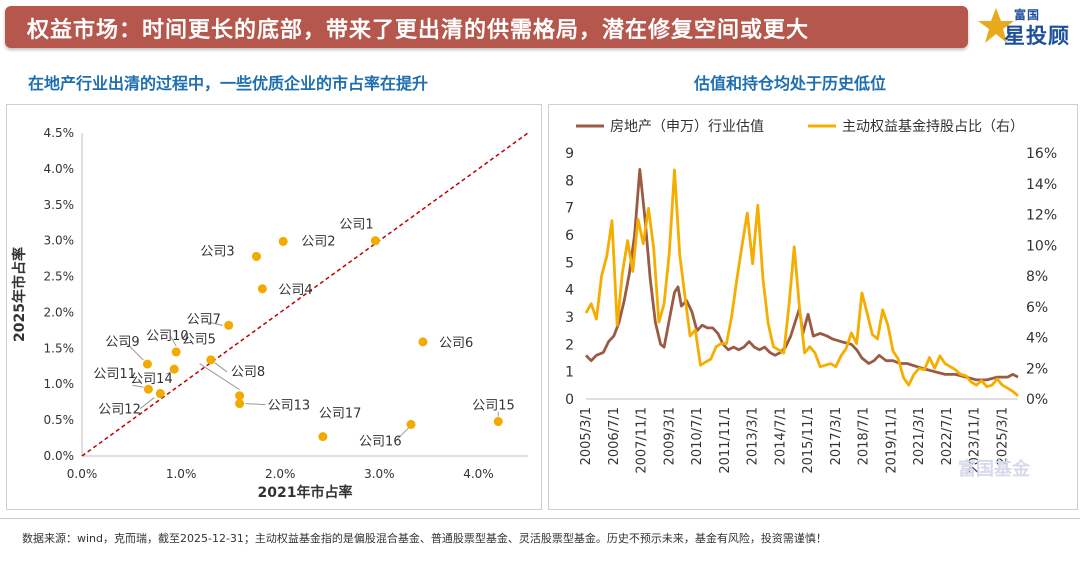 This screenshot has height=565, width=1080. I want to click on title-bar: 权益市场：时间更长的底部，带来了更出清的供需格局，潜在修复空间或更大, so click(486, 27).